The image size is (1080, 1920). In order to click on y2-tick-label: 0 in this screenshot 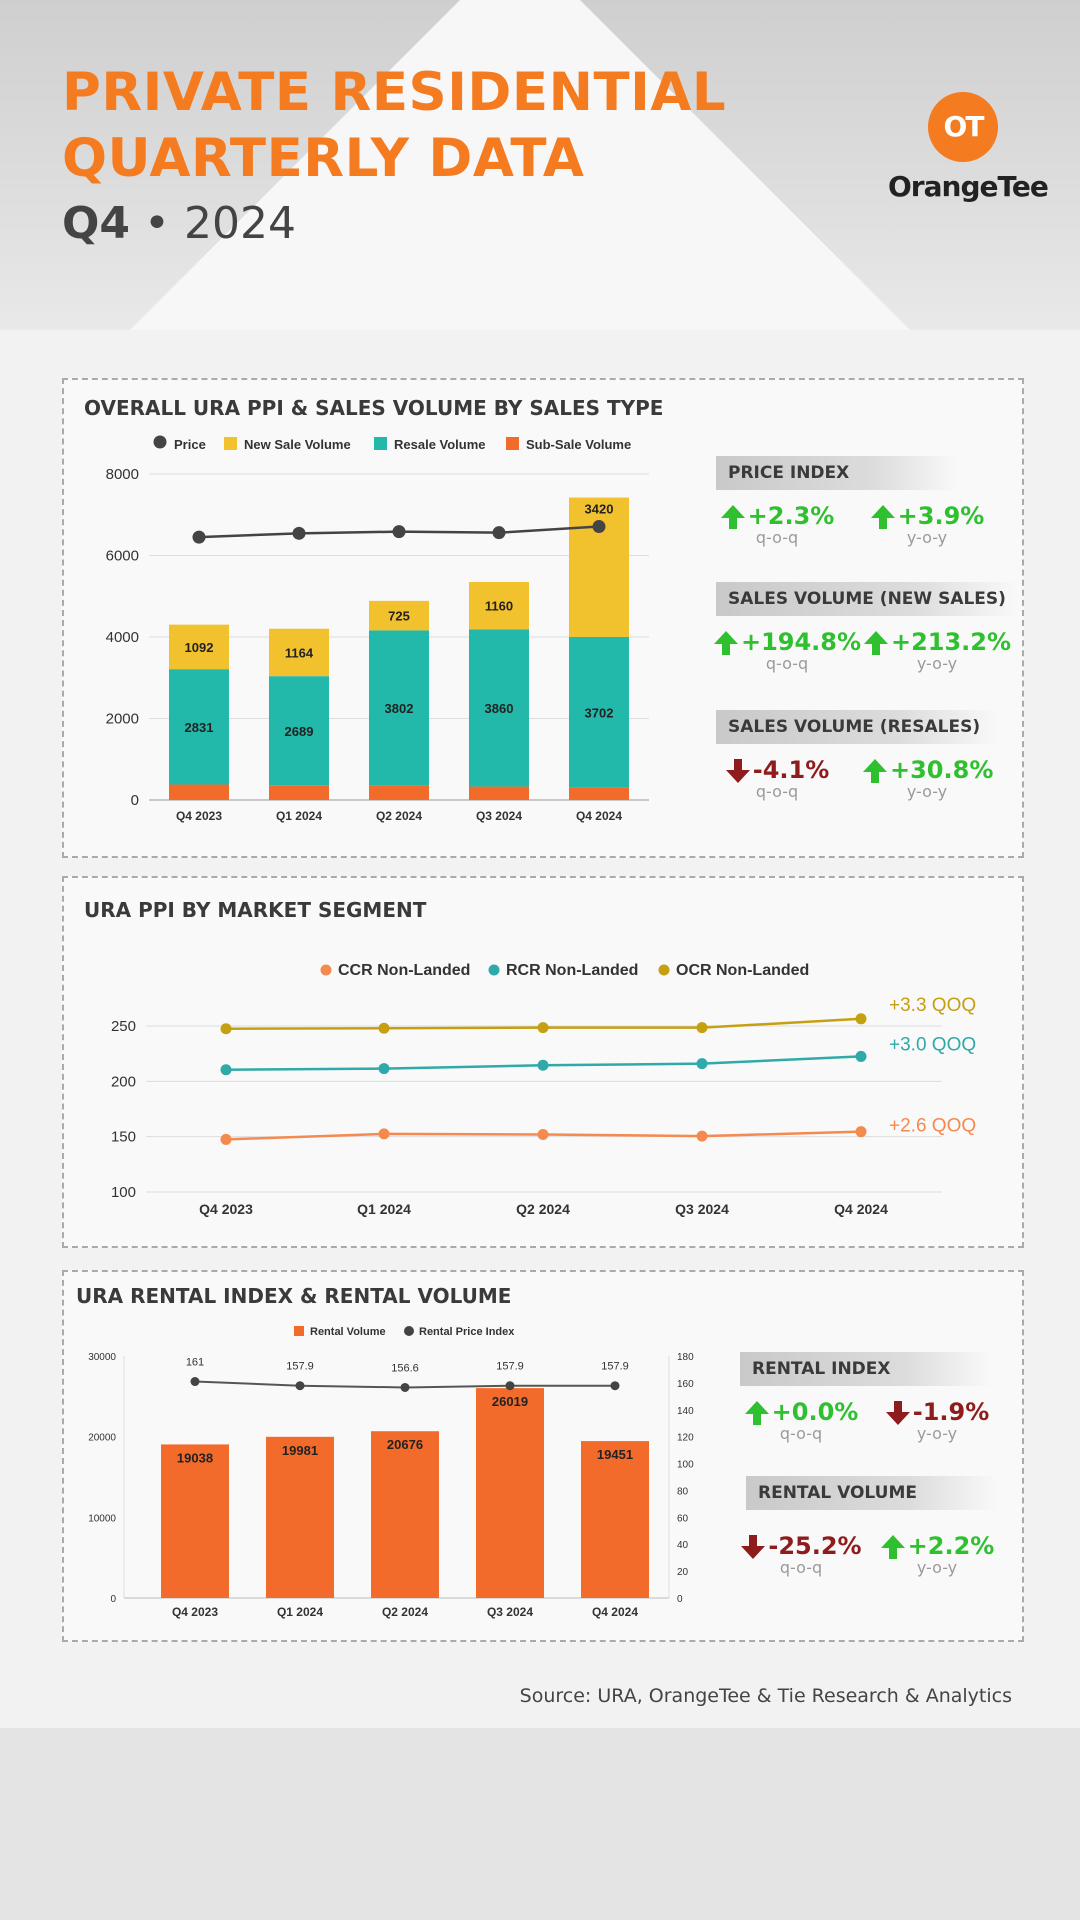, I will do `click(680, 1599)`.